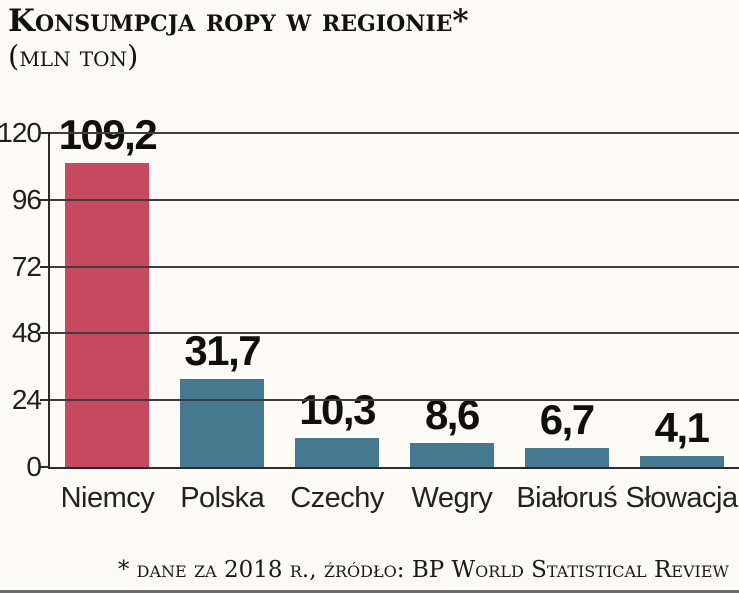 The height and width of the screenshot is (593, 739). I want to click on bar-czechy, so click(337, 452).